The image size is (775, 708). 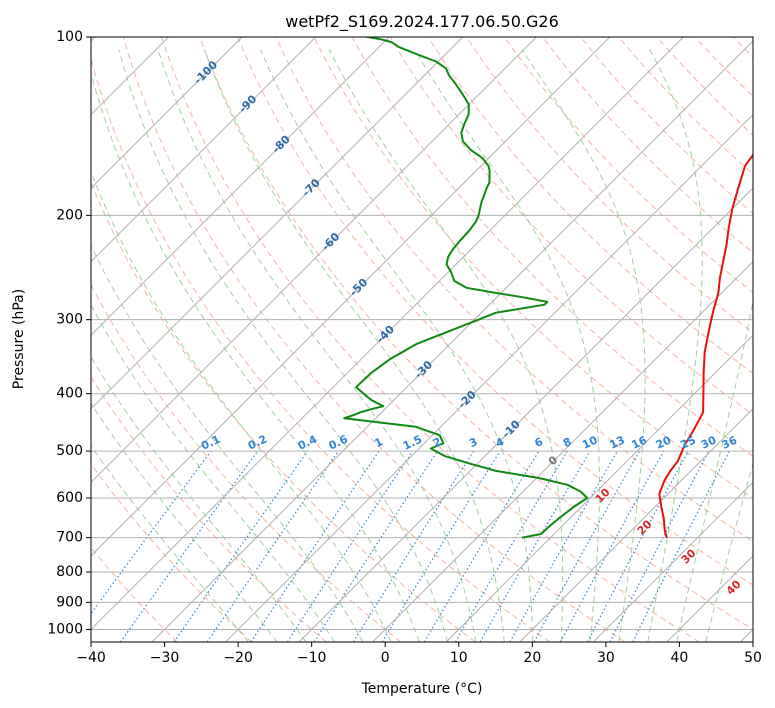 What do you see at coordinates (709, 442) in the screenshot?
I see `mixing-ratio-label: 30` at bounding box center [709, 442].